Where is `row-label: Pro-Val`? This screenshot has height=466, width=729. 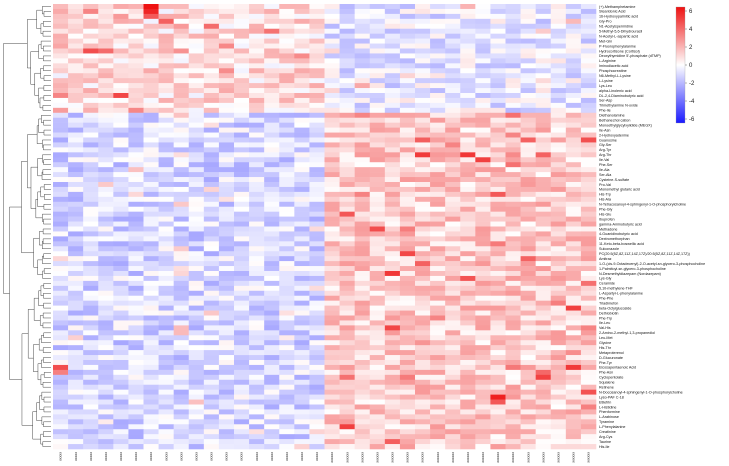
row-label: Pro-Val is located at coordinates (605, 185).